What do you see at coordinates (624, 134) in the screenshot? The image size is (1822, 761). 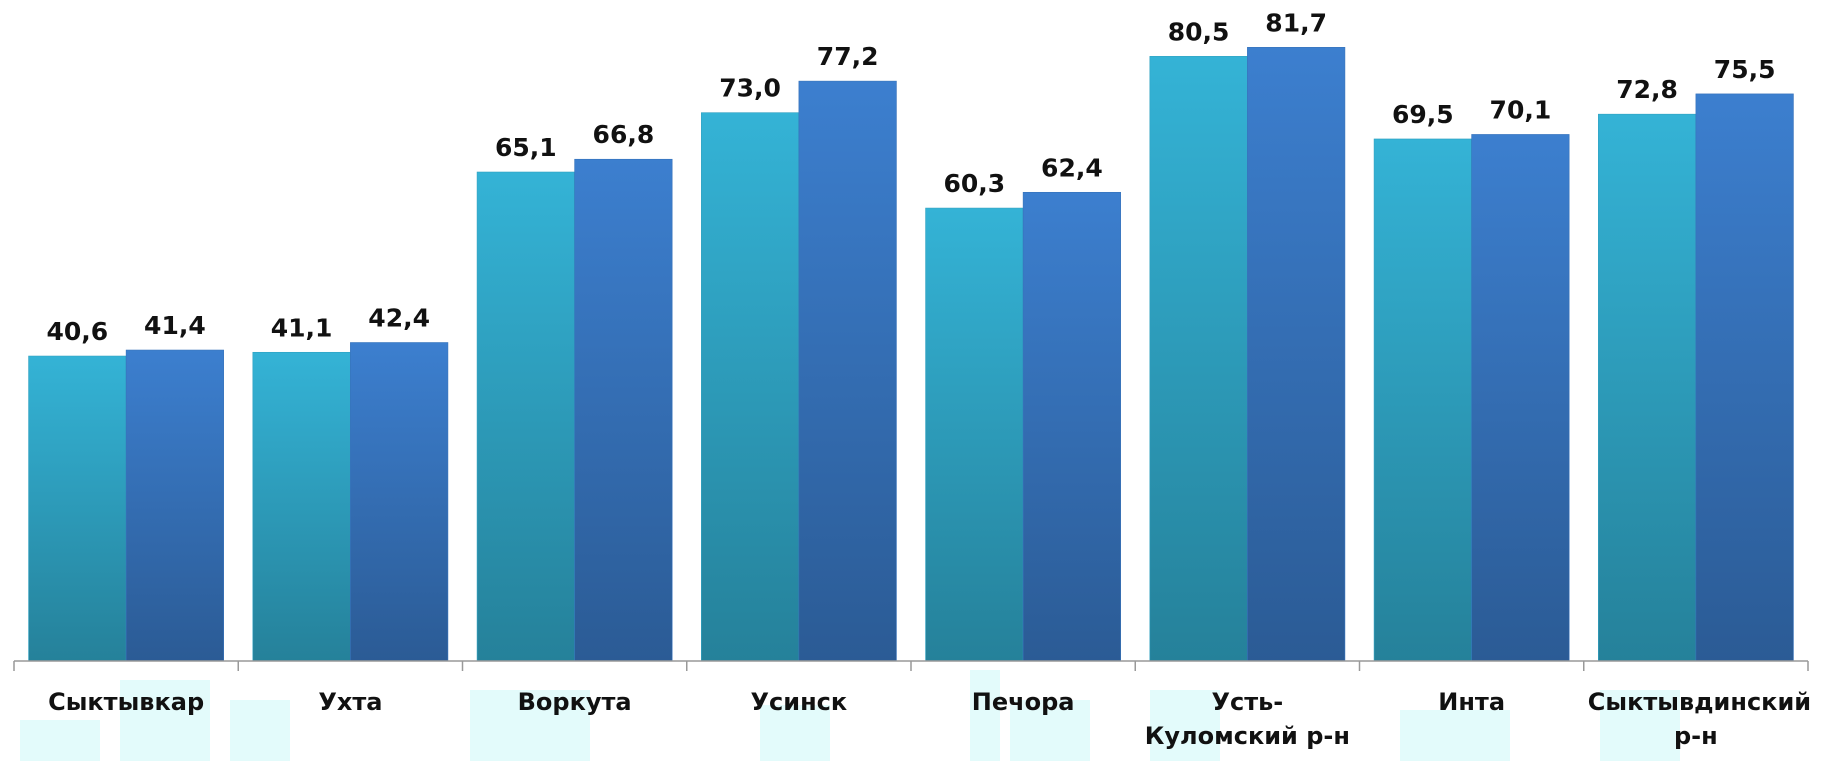 I see `value-label: 66,8` at bounding box center [624, 134].